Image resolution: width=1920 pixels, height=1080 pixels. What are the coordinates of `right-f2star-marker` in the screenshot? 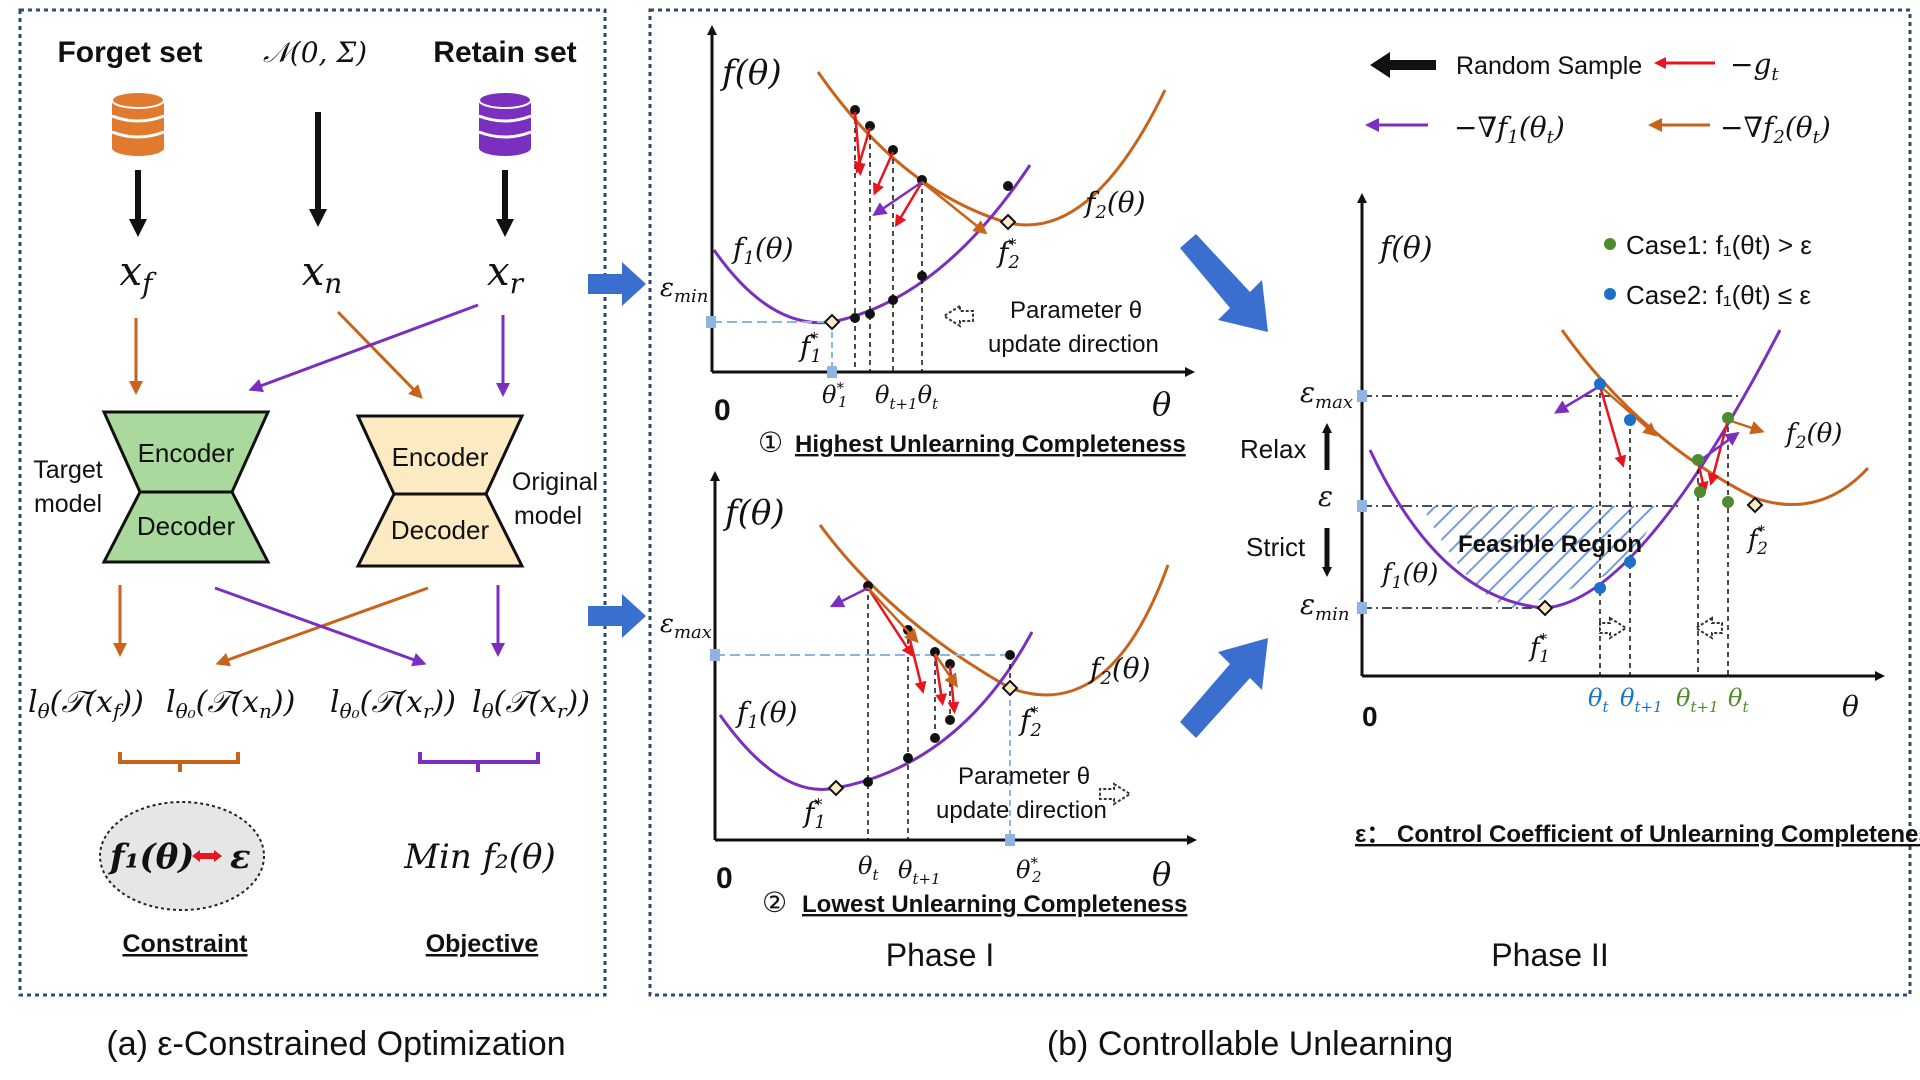 It's located at (1755, 505).